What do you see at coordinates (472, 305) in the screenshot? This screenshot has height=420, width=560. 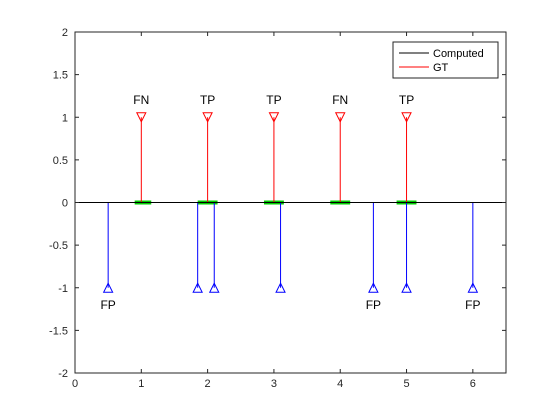 I see `annotation-label-7: FP` at bounding box center [472, 305].